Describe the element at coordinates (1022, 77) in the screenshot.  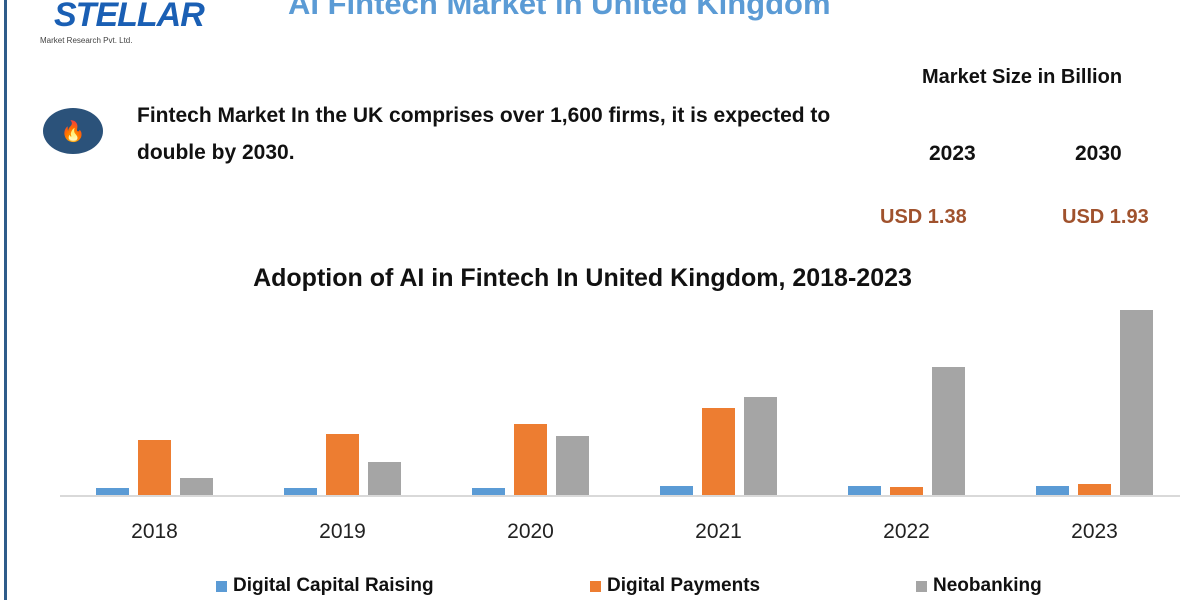
I see `market-size-title: Market Size in Billion` at that location.